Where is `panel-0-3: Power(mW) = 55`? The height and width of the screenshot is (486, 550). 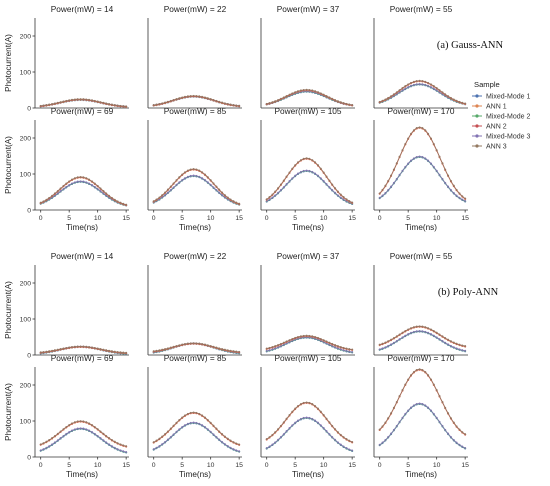
panel-0-3: Power(mW) = 55 is located at coordinates (420, 56).